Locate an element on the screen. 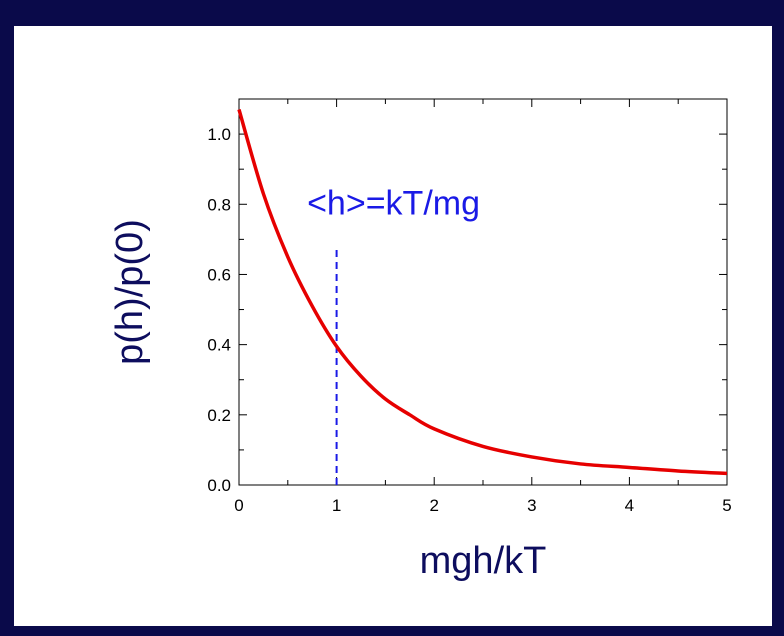 The height and width of the screenshot is (636, 784). annotation-label: <h>=kT/mg is located at coordinates (393, 203).